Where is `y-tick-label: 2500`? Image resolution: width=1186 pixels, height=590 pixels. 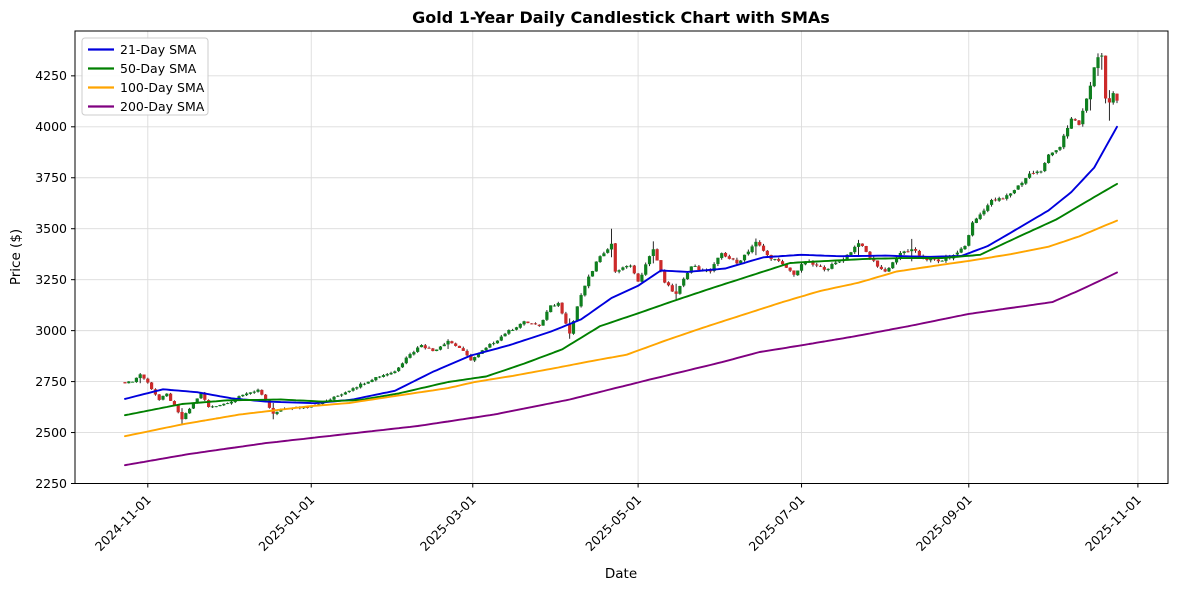 y-tick-label: 2500 is located at coordinates (51, 432).